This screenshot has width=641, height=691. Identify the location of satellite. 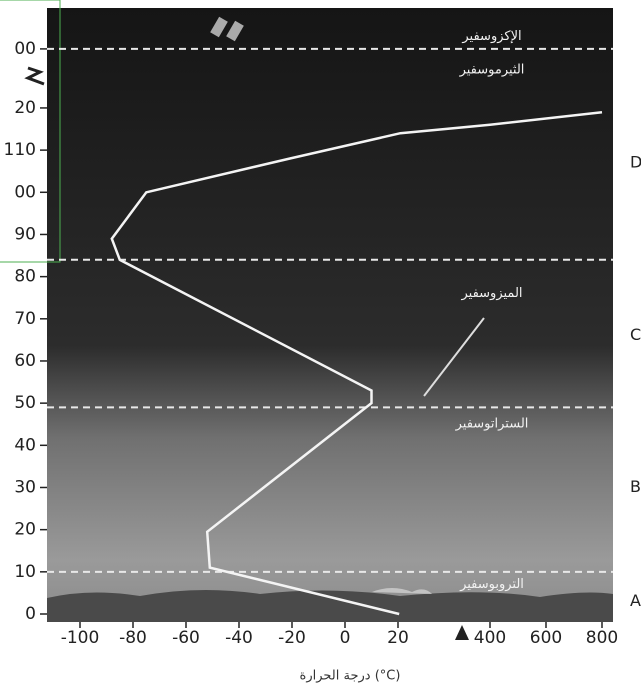
(227, 29).